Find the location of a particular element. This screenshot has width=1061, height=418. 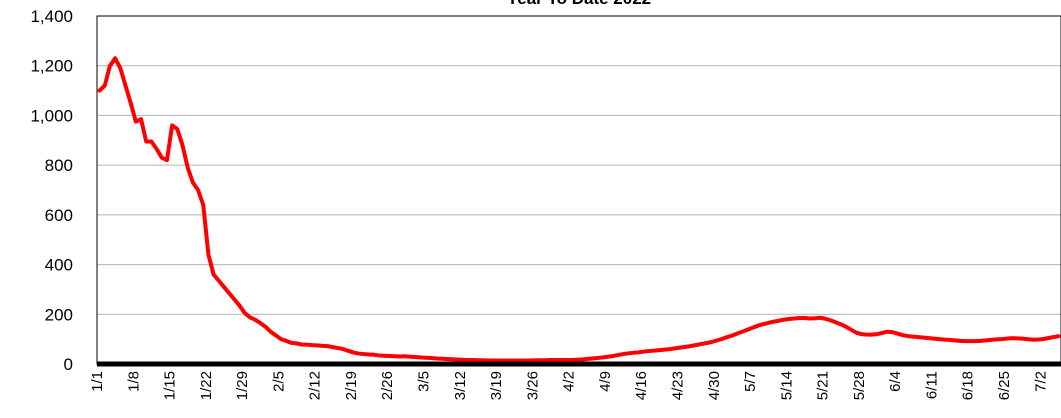

chart-title: Year To Date 2022 is located at coordinates (579, 4).